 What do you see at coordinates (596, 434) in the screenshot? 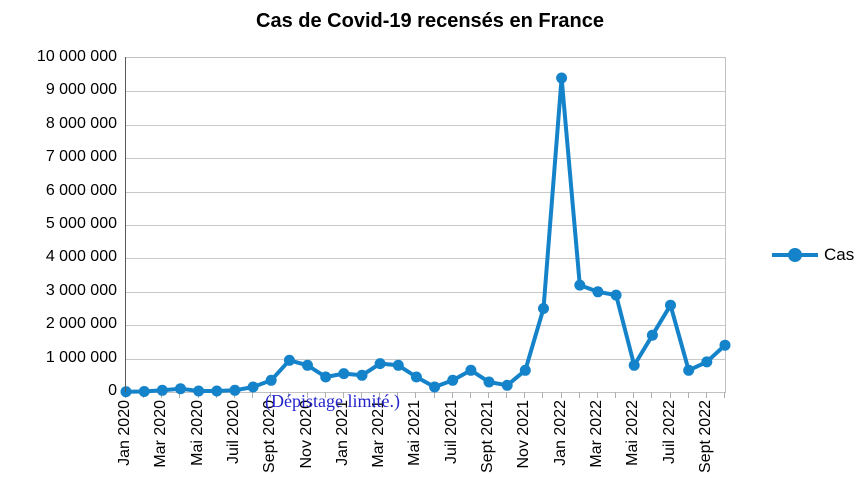
I see `x-tick-label: Mar 2022` at bounding box center [596, 434].